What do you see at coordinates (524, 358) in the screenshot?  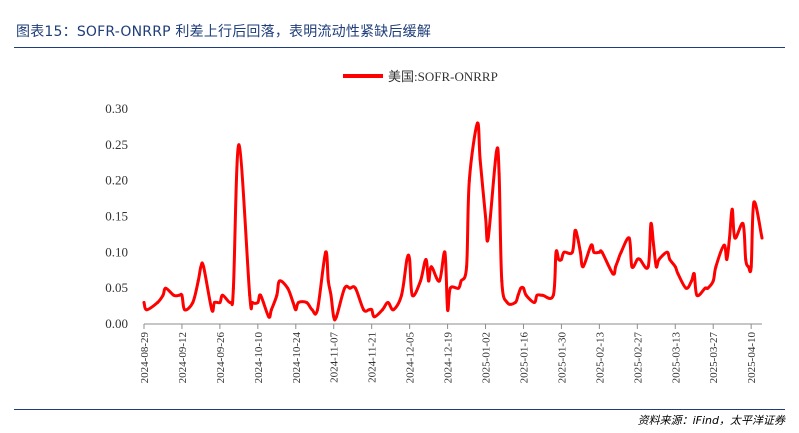 I see `x-tick-label: 2025-01-16` at bounding box center [524, 358].